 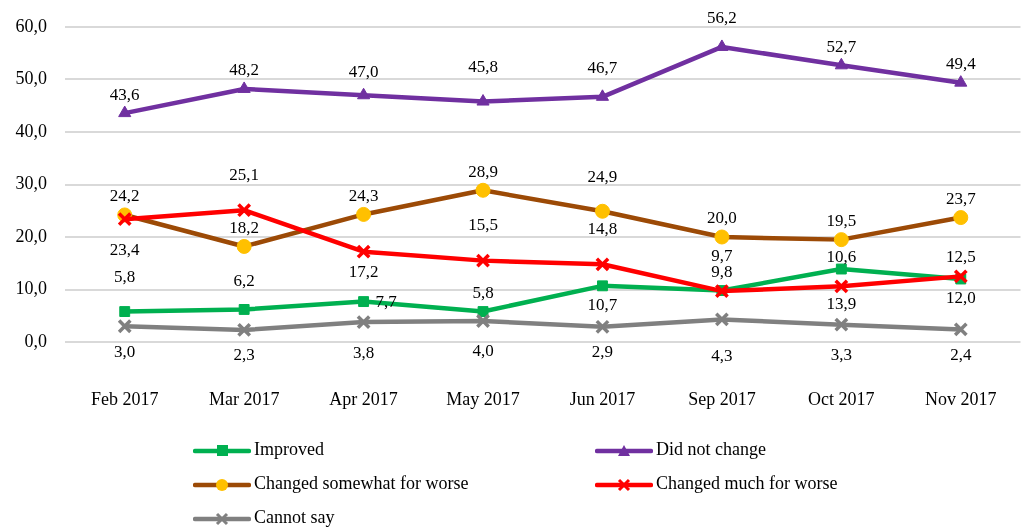 I want to click on data-label: 48,2, so click(x=244, y=70).